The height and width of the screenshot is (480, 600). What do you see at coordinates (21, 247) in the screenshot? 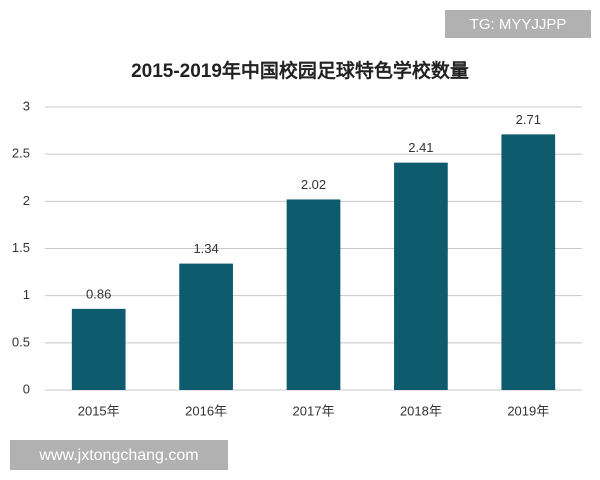
I see `y-tick-label: 1.5` at bounding box center [21, 247].